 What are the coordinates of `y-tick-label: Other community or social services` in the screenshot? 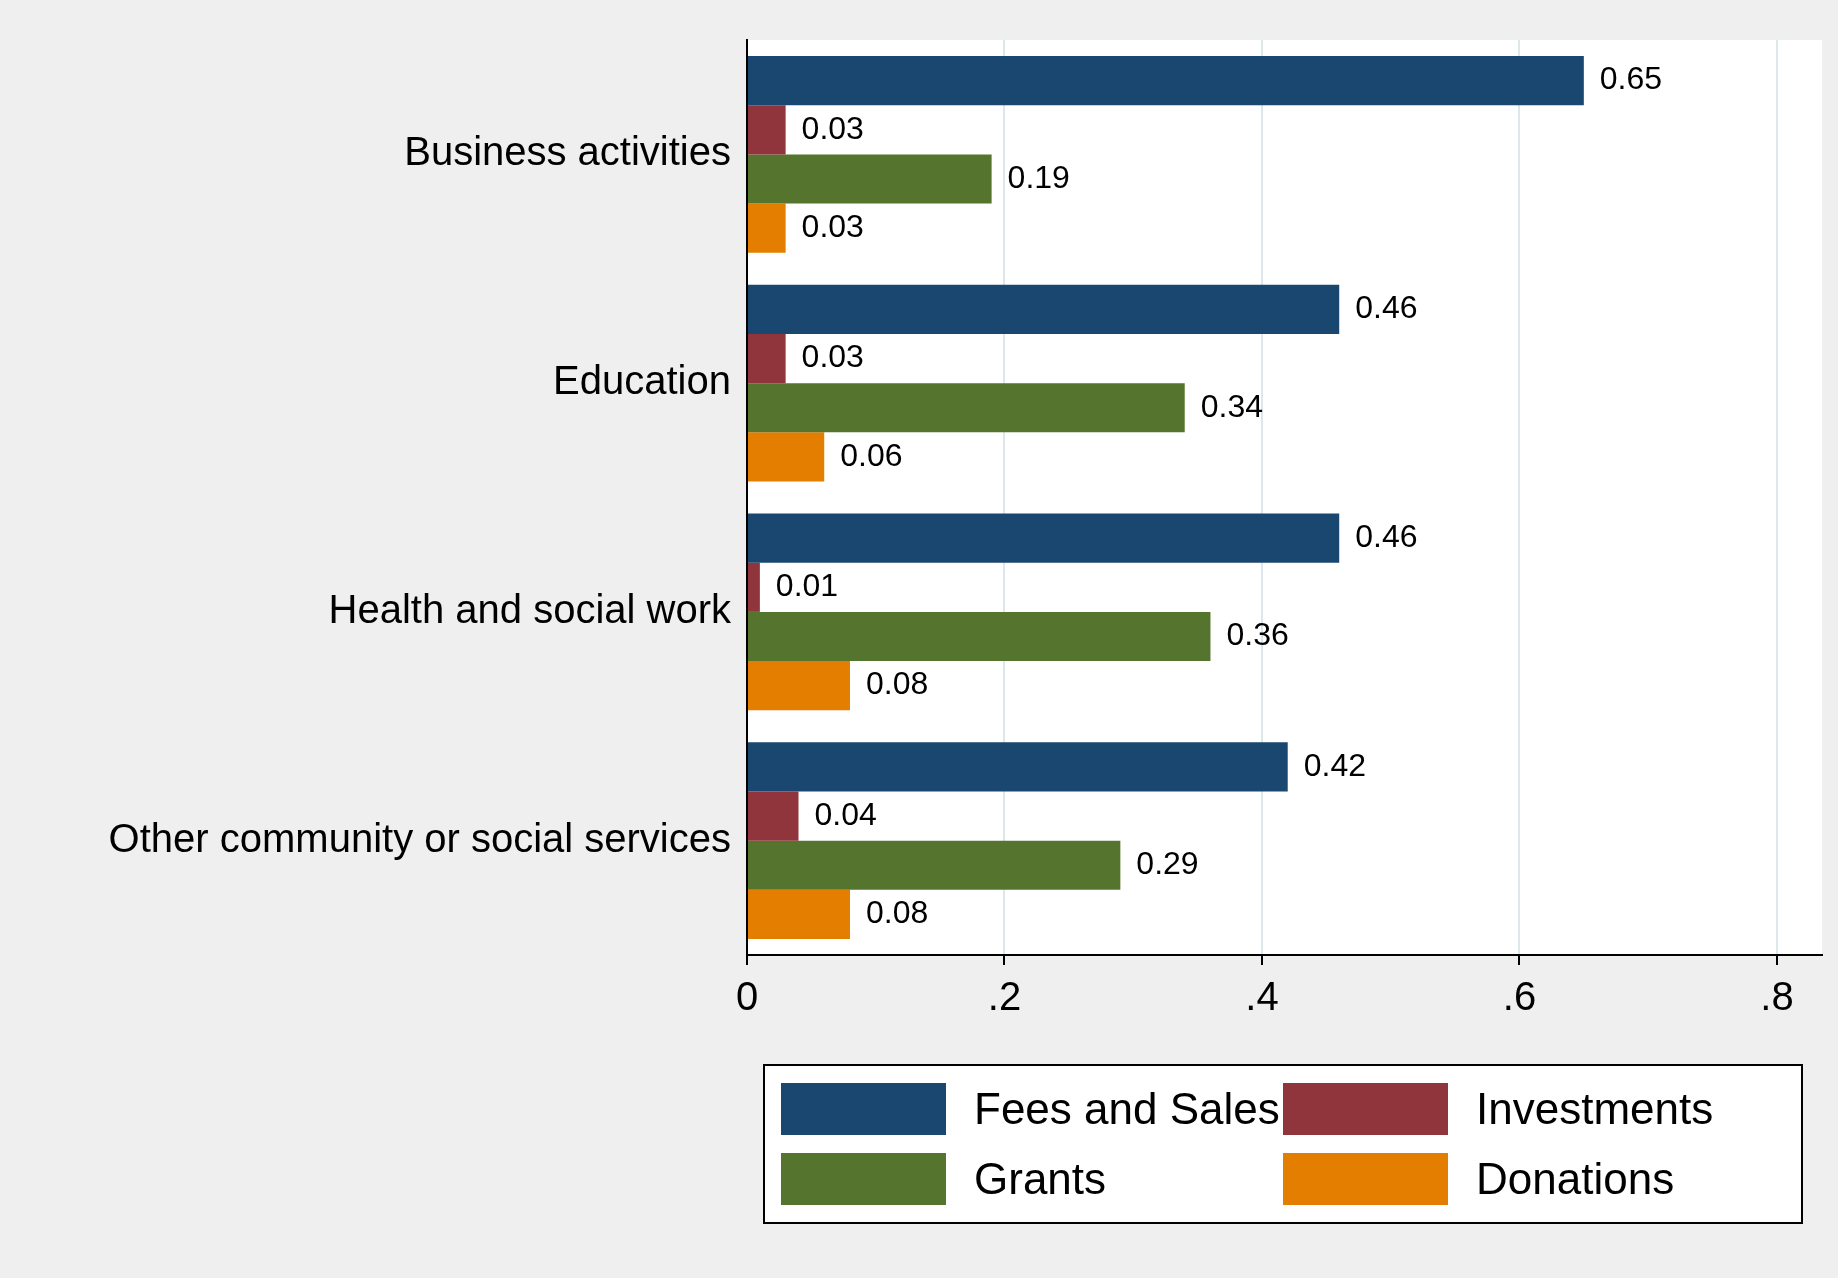 It's located at (419, 837).